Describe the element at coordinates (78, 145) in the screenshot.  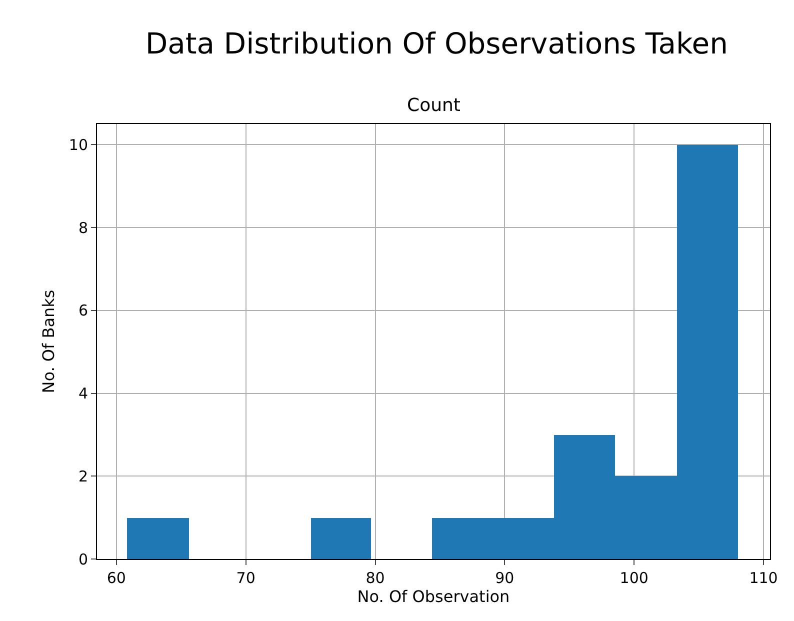
I see `y-tick-label: 10` at that location.